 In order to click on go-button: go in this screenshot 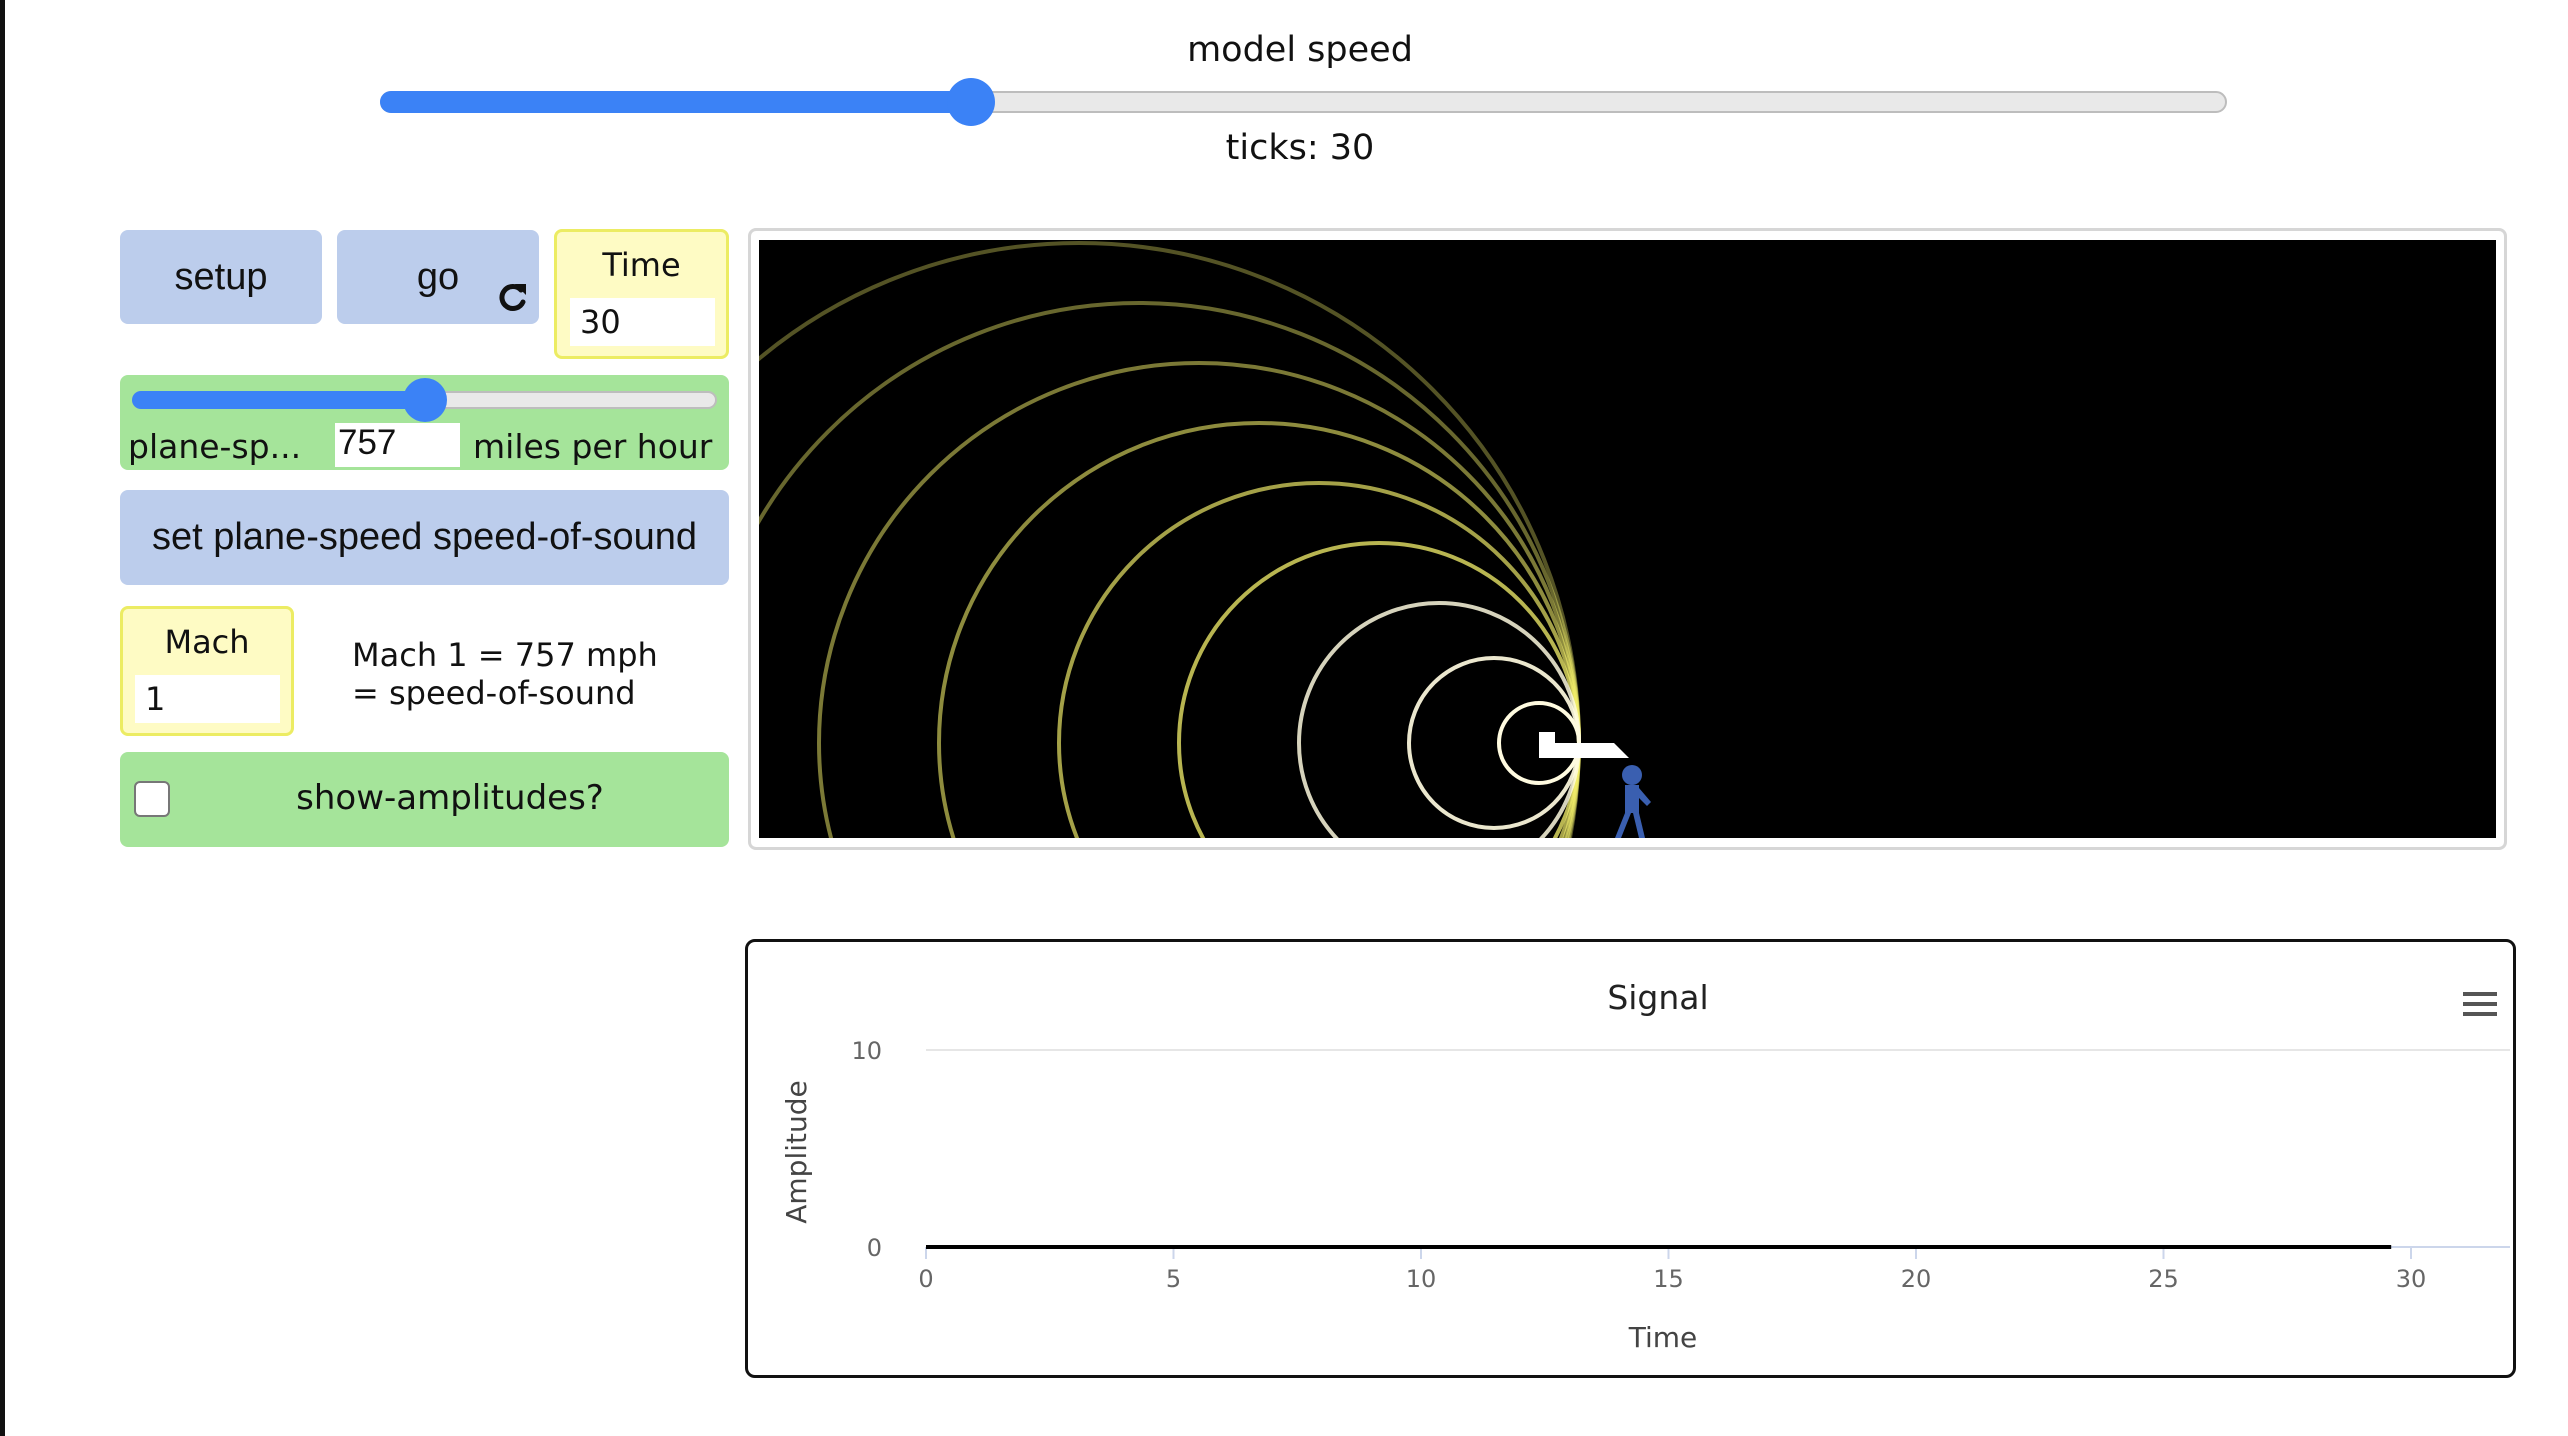, I will do `click(438, 277)`.